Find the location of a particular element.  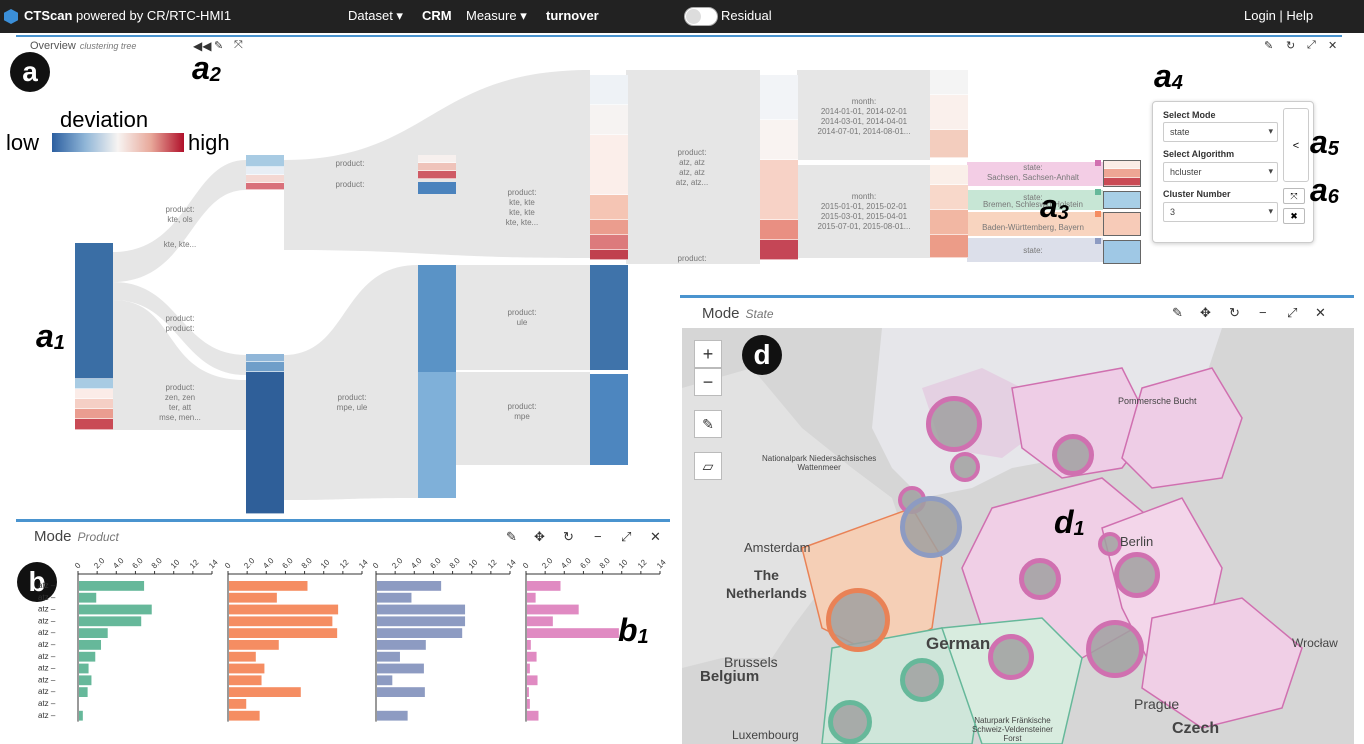

flow-label: product: kte, ols is located at coordinates (180, 214).